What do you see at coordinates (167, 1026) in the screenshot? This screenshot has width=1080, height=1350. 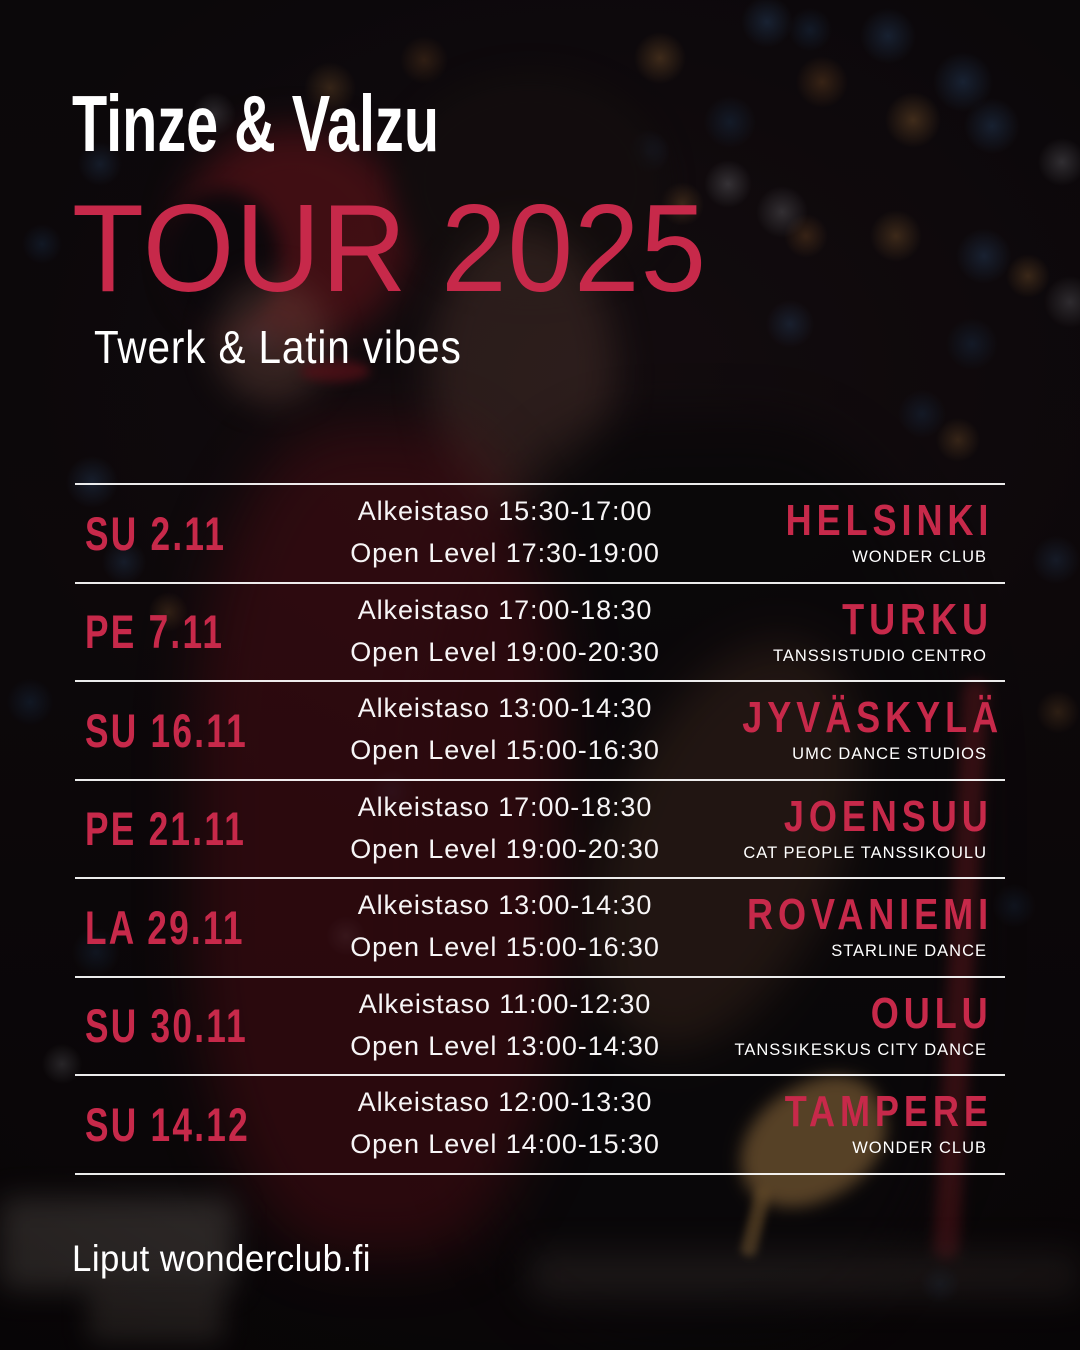 I see `event-date: SU 30.11` at bounding box center [167, 1026].